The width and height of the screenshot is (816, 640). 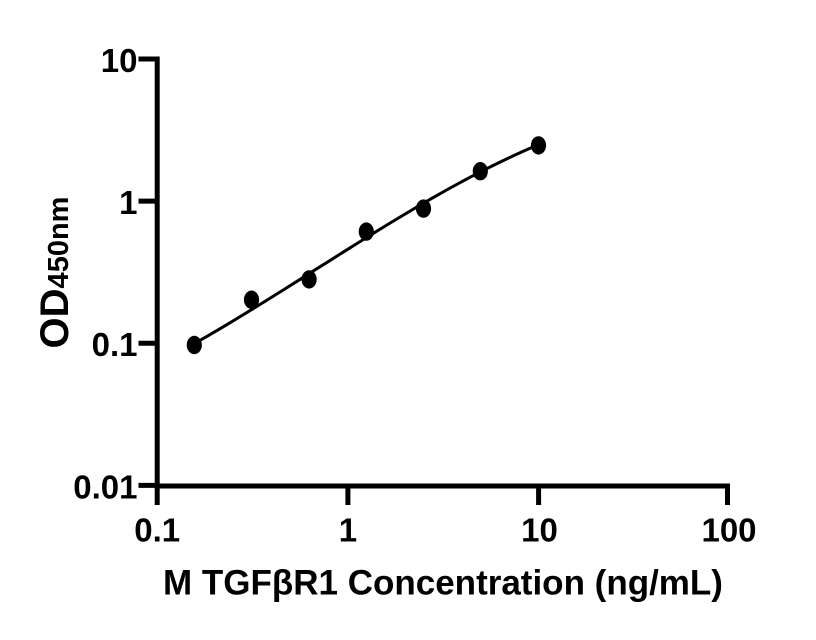 What do you see at coordinates (55, 273) in the screenshot?
I see `svg-text: OD450nm` at bounding box center [55, 273].